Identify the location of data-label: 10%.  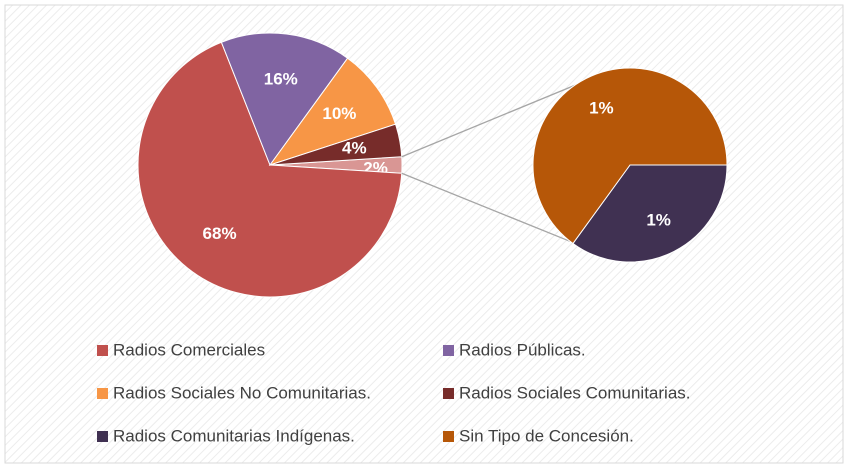
(339, 113).